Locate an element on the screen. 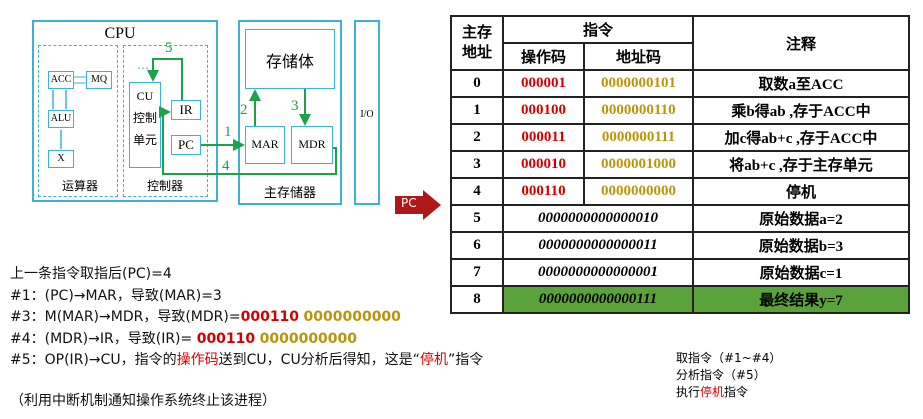 The height and width of the screenshot is (419, 923). step-1-number: 1 is located at coordinates (228, 132).